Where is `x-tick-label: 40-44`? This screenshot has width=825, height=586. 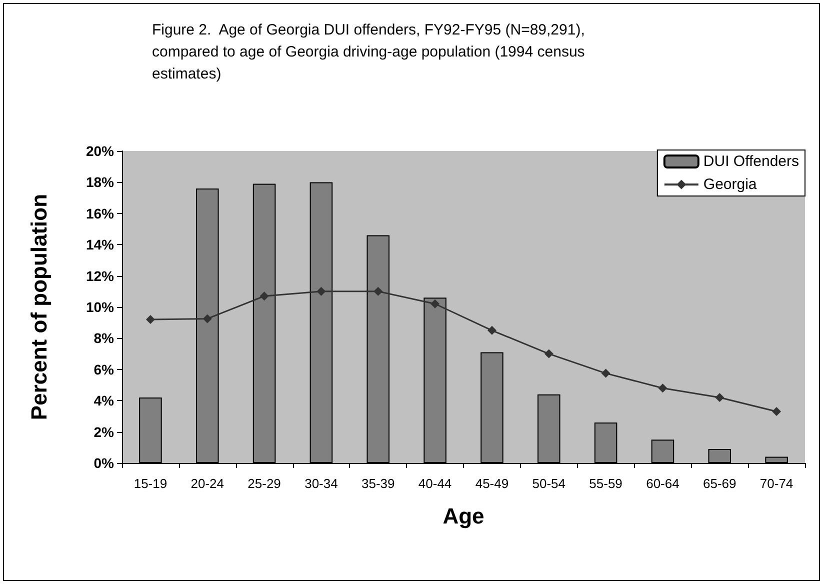 x-tick-label: 40-44 is located at coordinates (435, 483).